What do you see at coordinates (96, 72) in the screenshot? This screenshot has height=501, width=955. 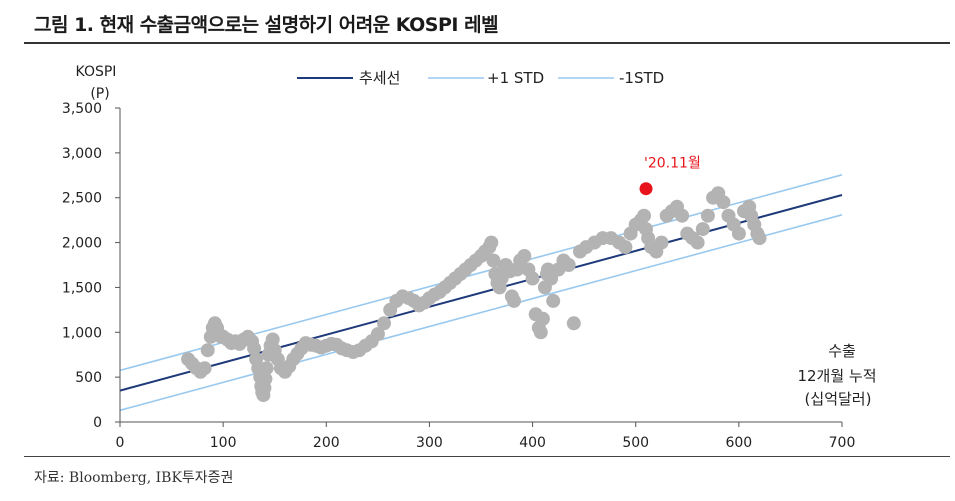 I see `y-axis-label: KOSPI` at bounding box center [96, 72].